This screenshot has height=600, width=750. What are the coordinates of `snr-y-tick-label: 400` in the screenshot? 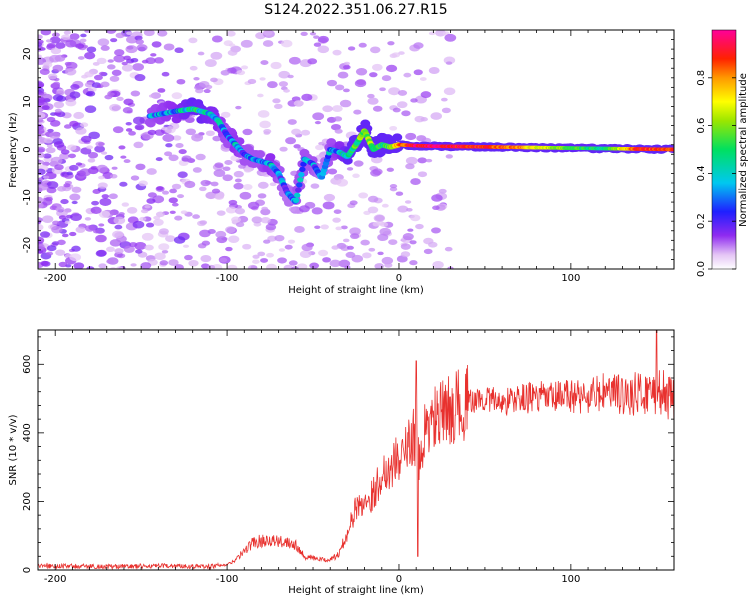 It's located at (27, 432).